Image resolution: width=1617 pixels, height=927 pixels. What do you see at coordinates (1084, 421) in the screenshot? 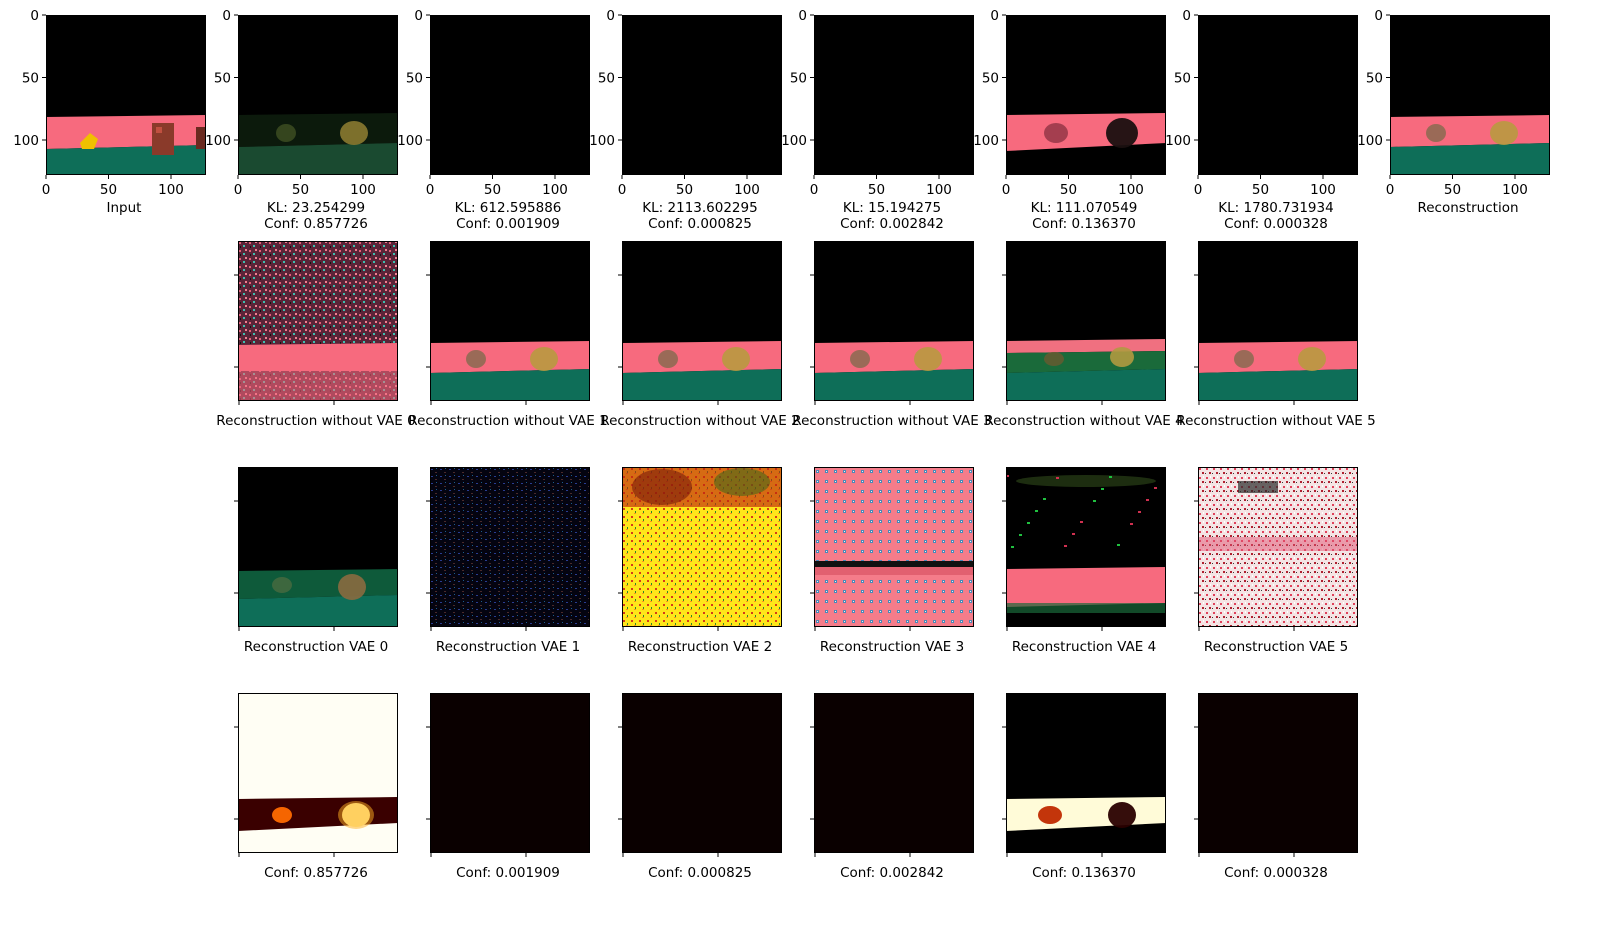
I see `panel-caption: Reconstruction without VAE 4` at bounding box center [1084, 421].